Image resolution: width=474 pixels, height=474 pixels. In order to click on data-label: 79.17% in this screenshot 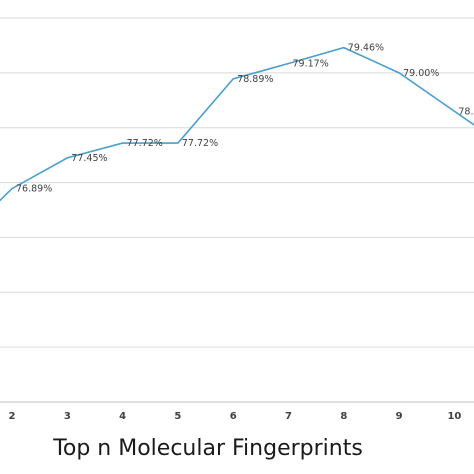, I will do `click(311, 64)`.